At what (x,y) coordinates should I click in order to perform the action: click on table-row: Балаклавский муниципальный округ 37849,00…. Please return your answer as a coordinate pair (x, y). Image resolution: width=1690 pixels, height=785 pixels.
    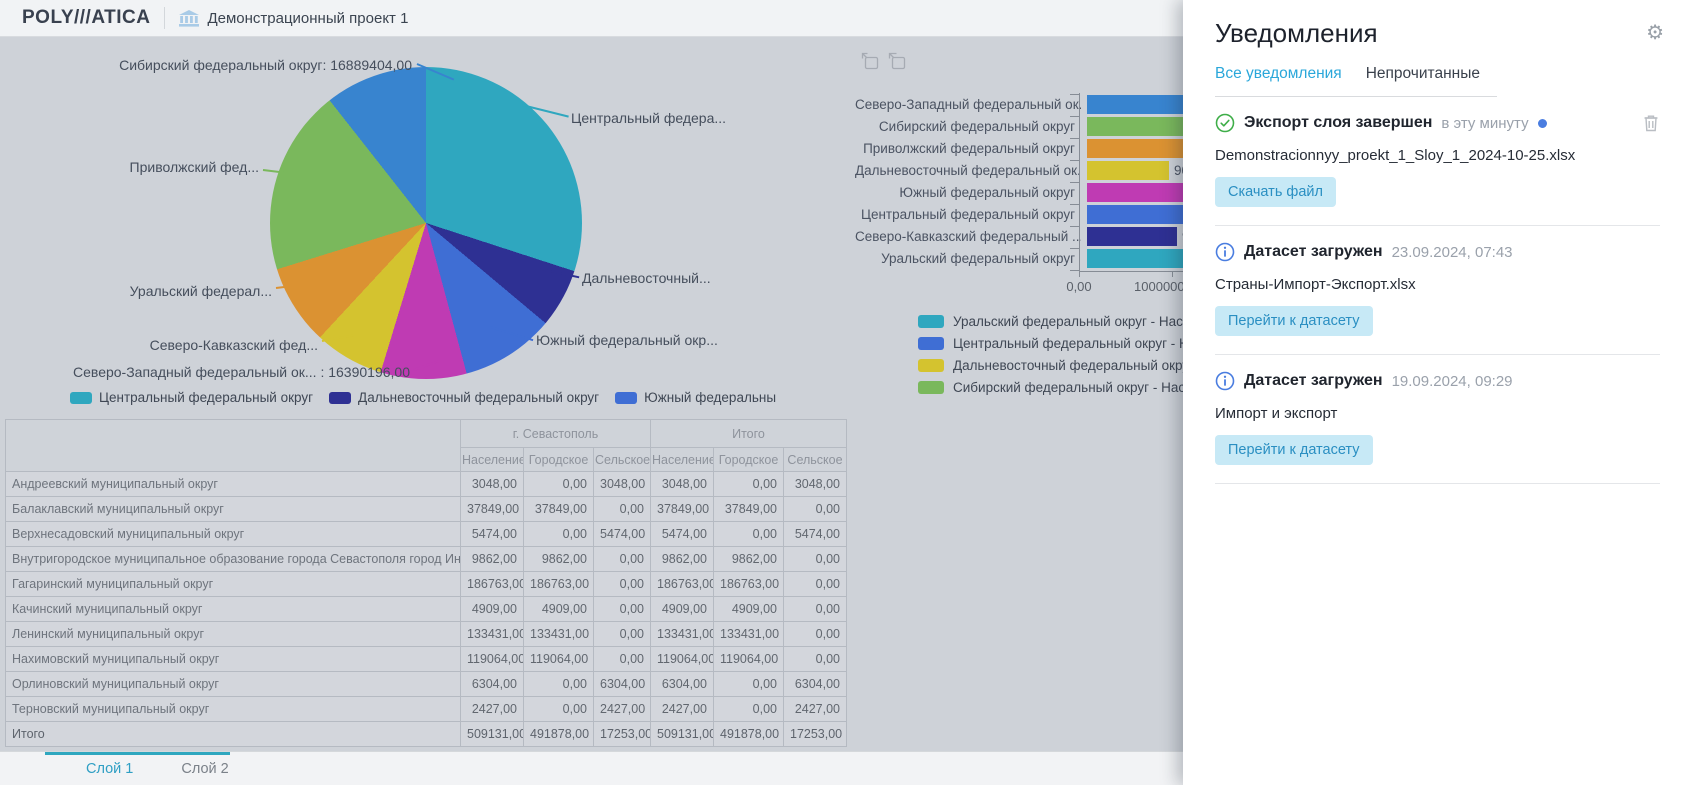
    Looking at the image, I should click on (426, 509).